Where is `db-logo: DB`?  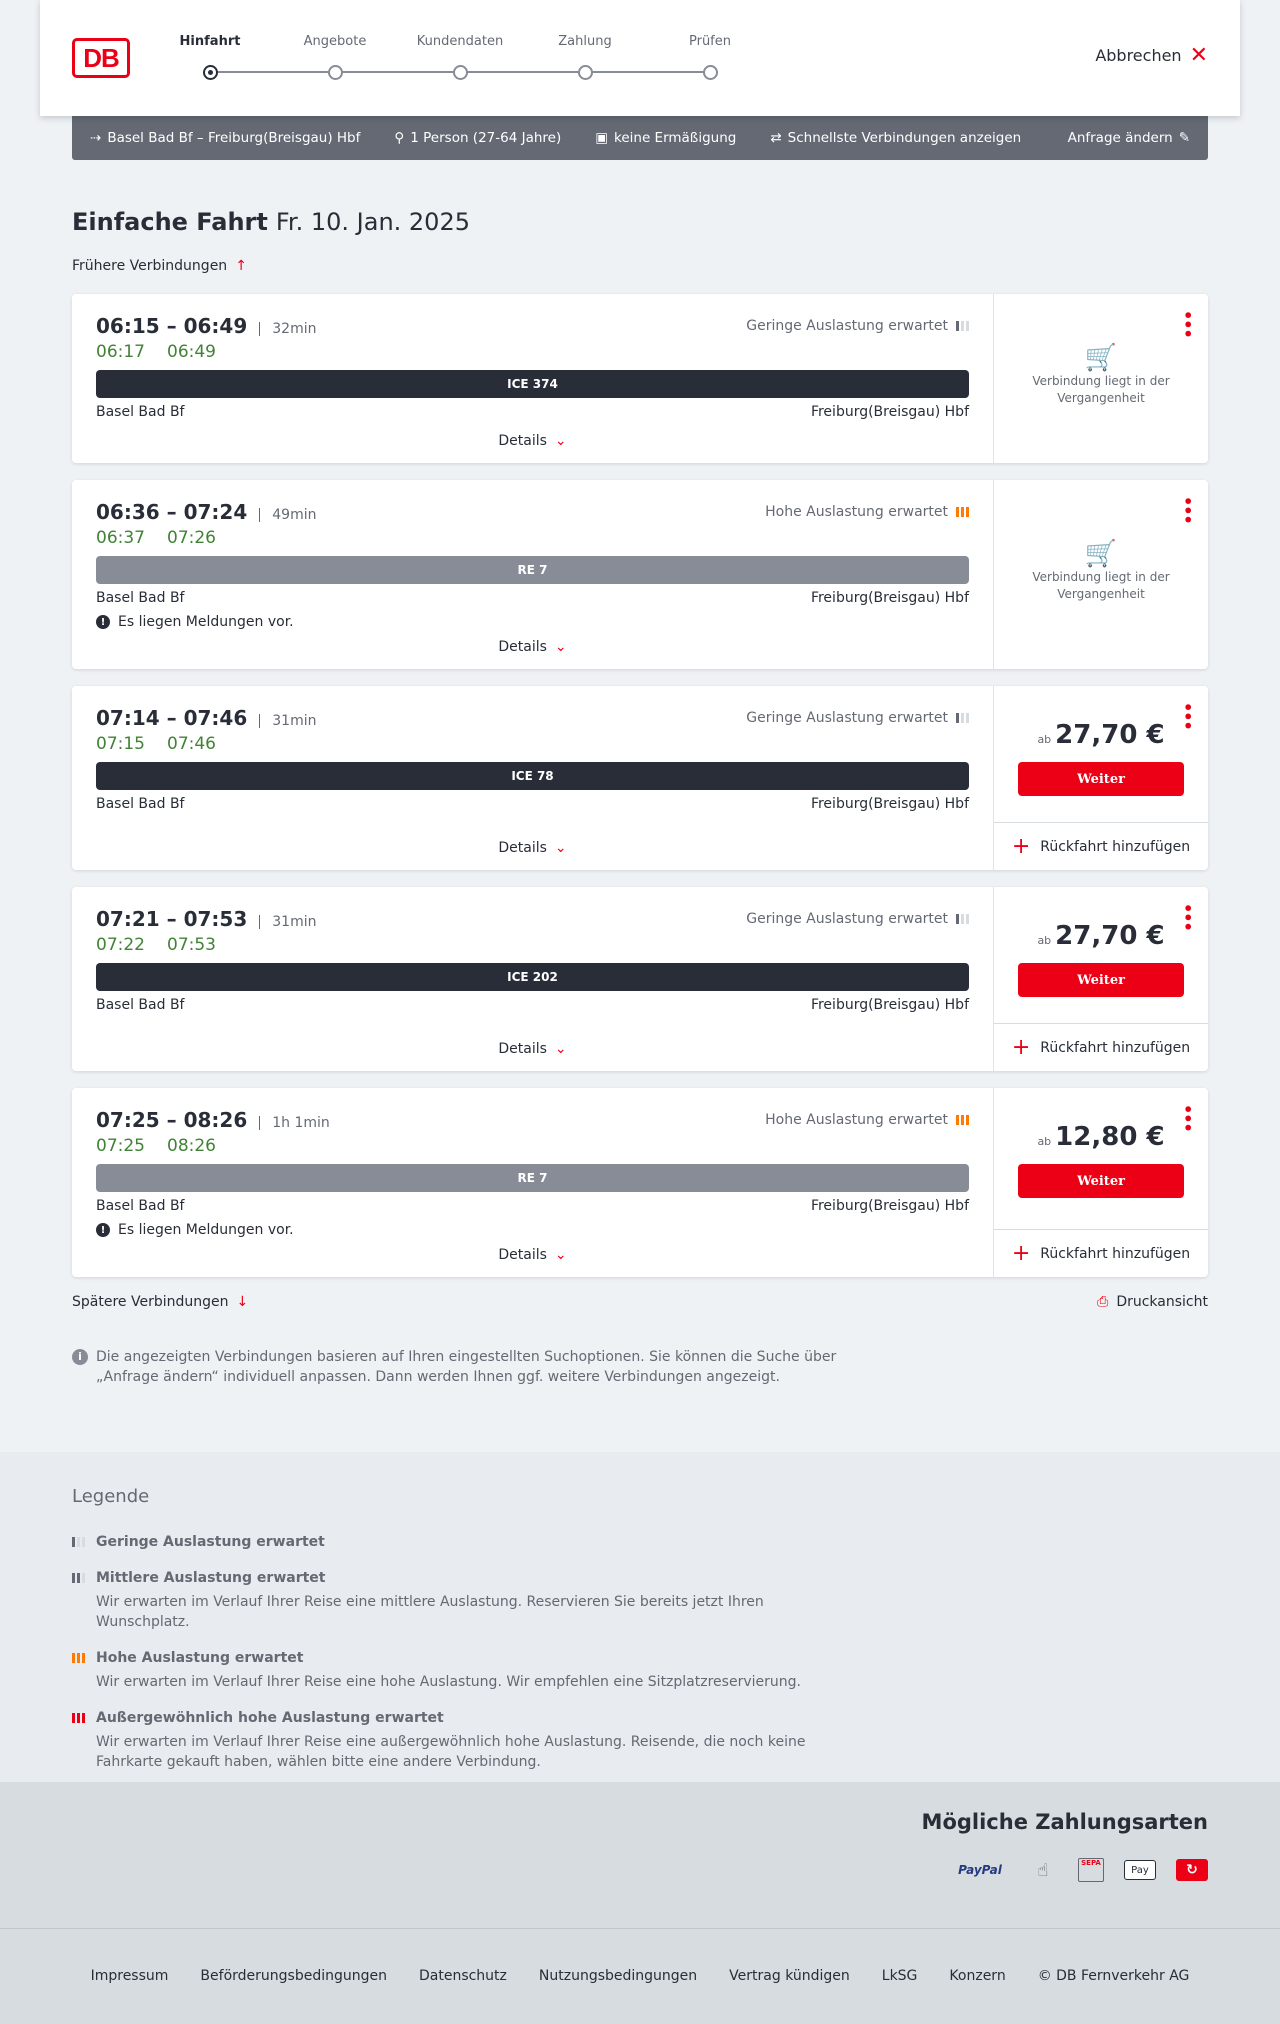 db-logo: DB is located at coordinates (101, 58).